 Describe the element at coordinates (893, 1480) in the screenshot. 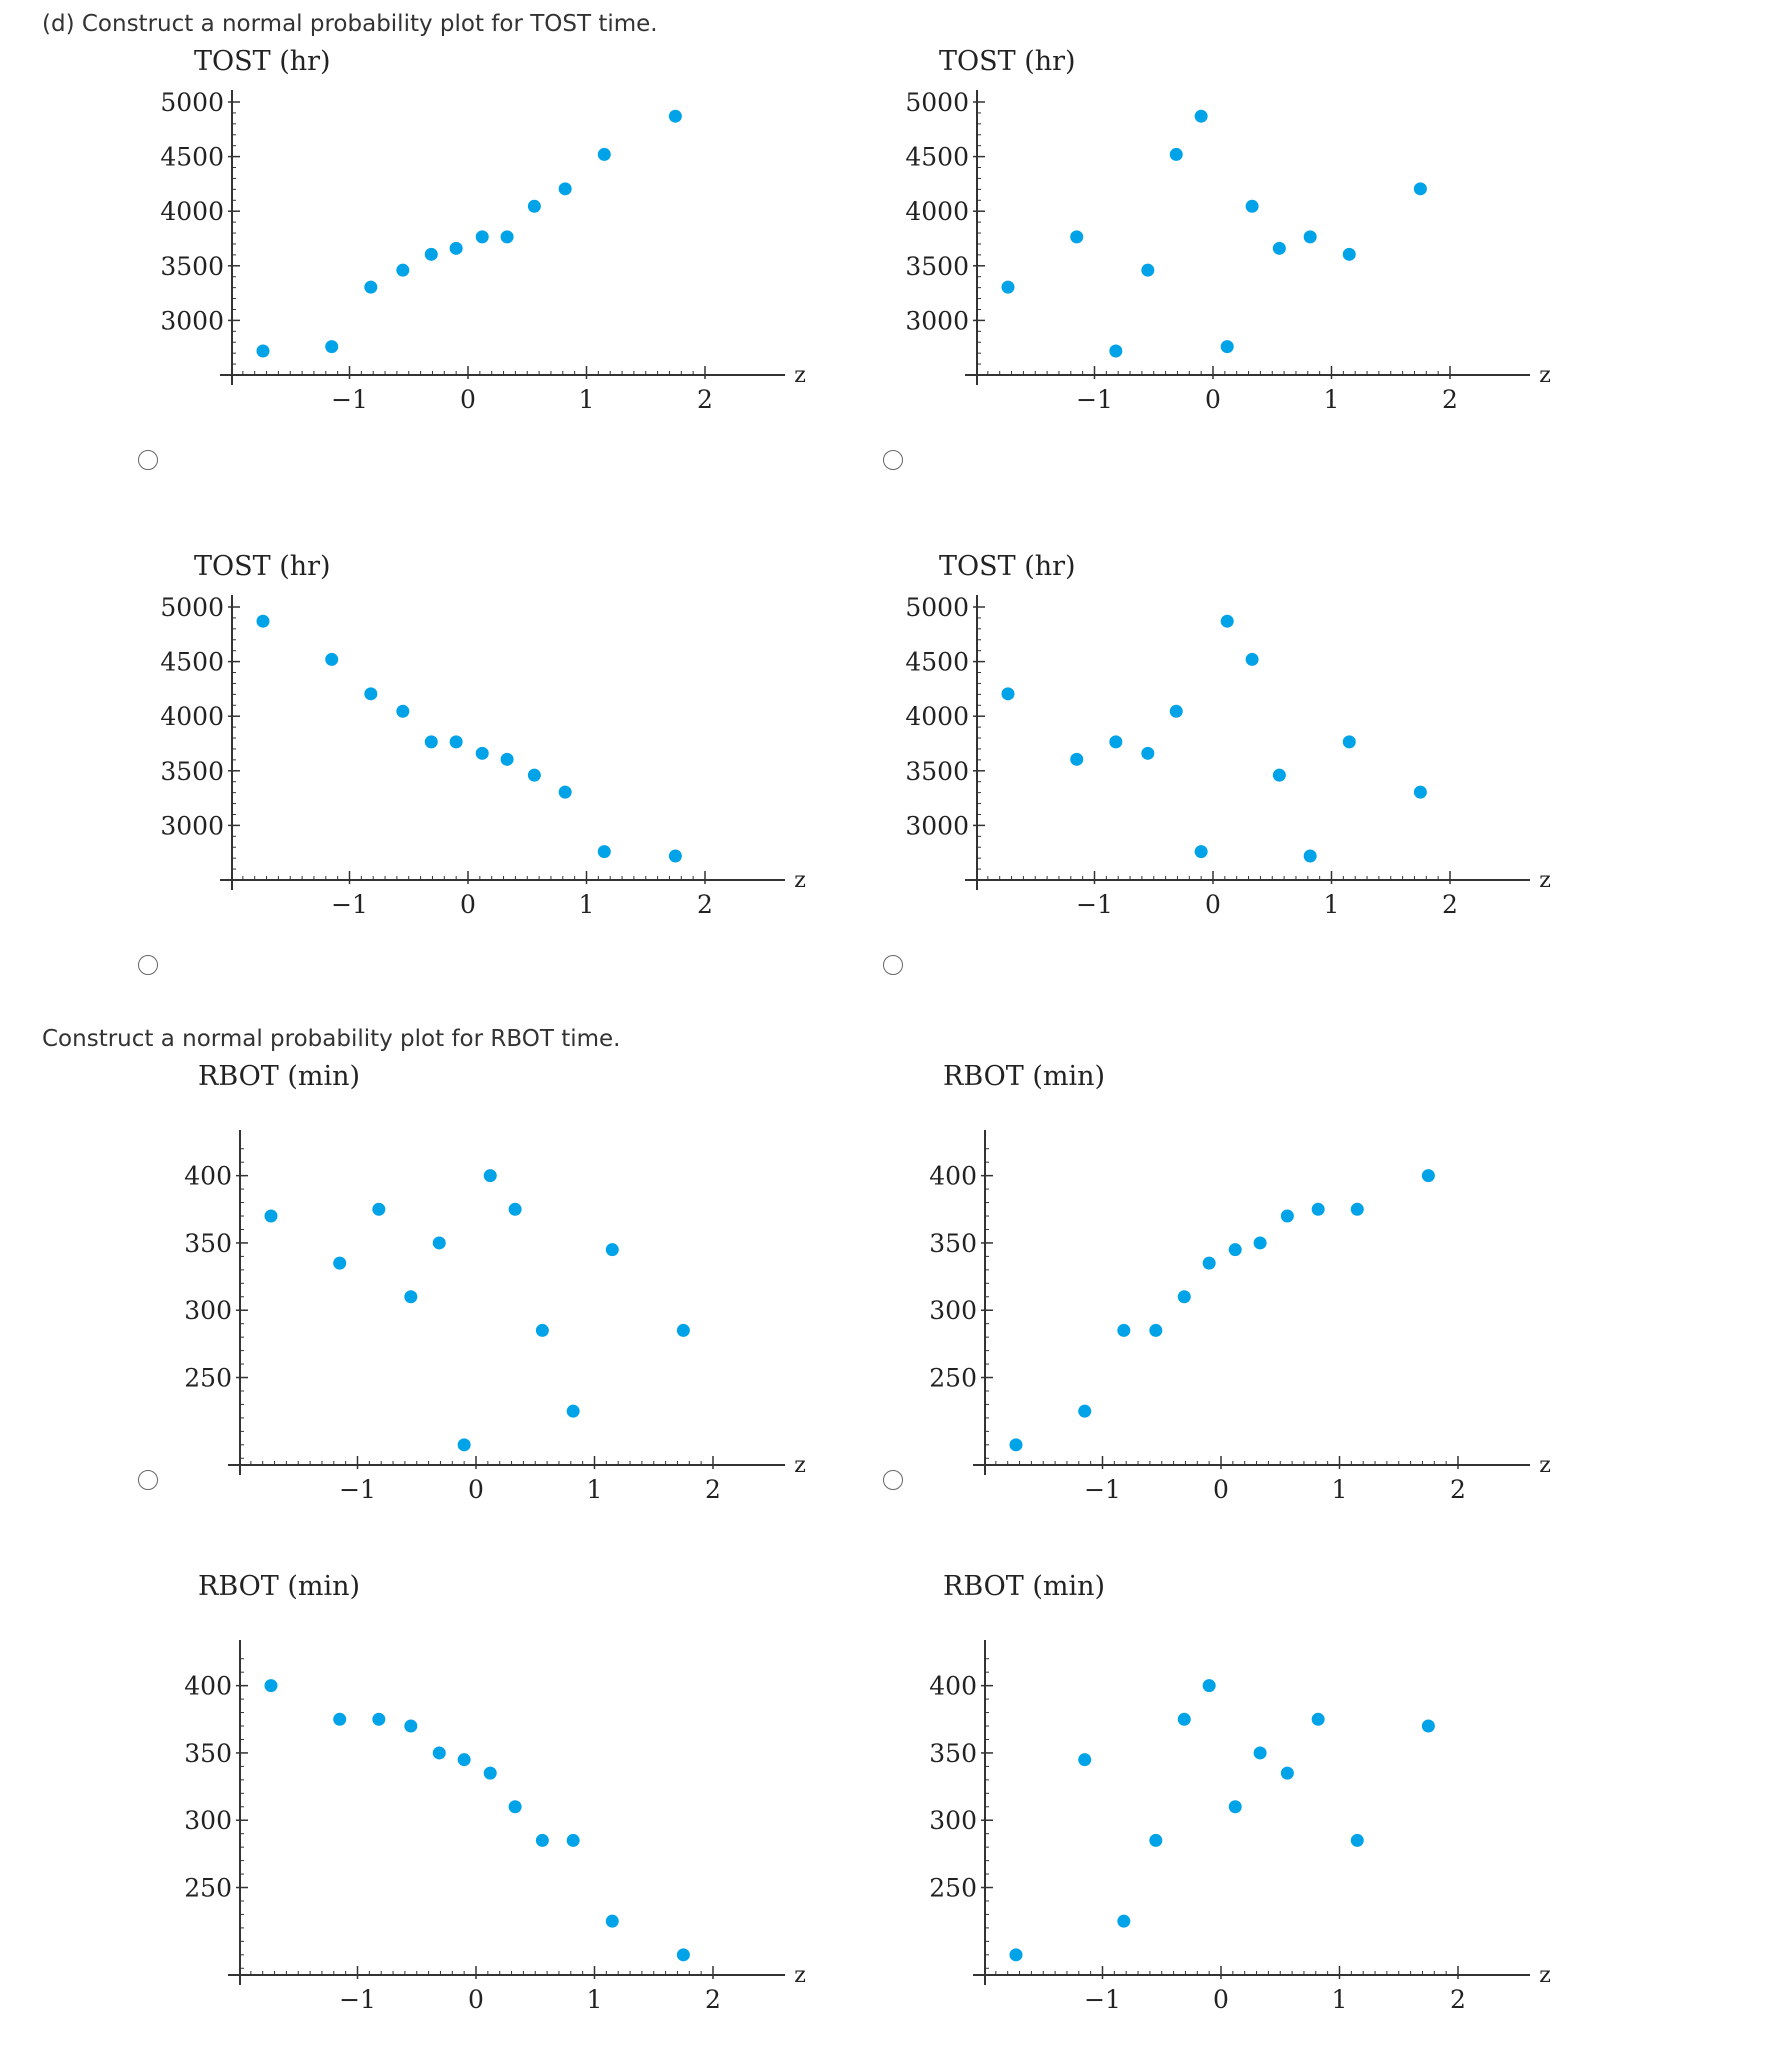

I see `option-radio-rbot-b` at that location.